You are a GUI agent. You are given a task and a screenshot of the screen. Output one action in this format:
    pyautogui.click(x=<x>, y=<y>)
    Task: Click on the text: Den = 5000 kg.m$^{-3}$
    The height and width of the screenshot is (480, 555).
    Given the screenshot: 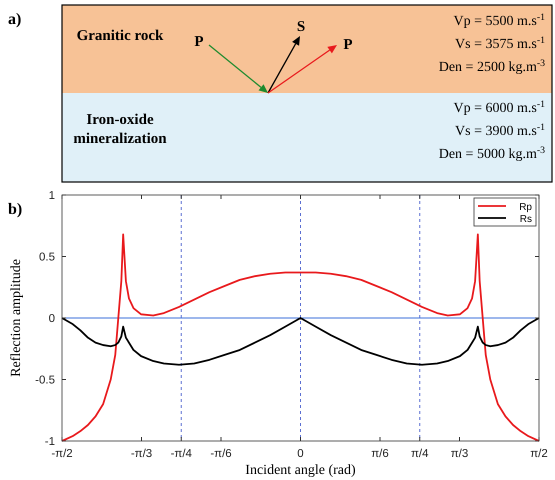 What is the action you would take?
    pyautogui.click(x=492, y=153)
    